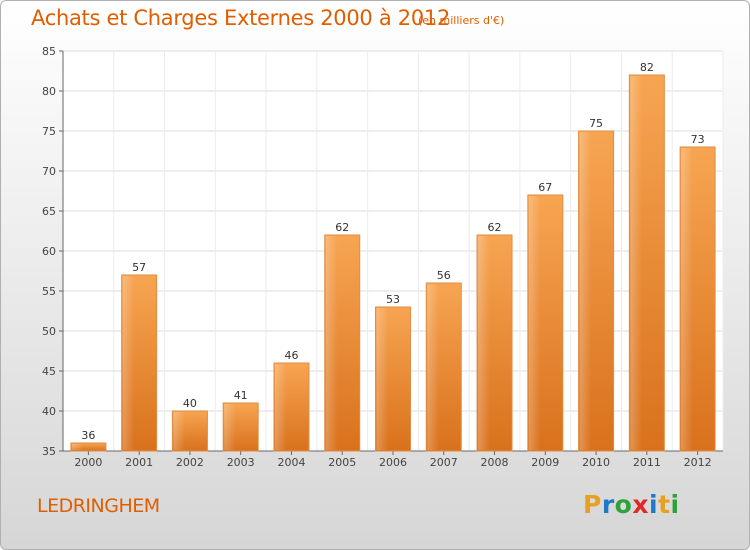 The width and height of the screenshot is (750, 550). Describe the element at coordinates (545, 187) in the screenshot. I see `value-label-2009: 67` at that location.